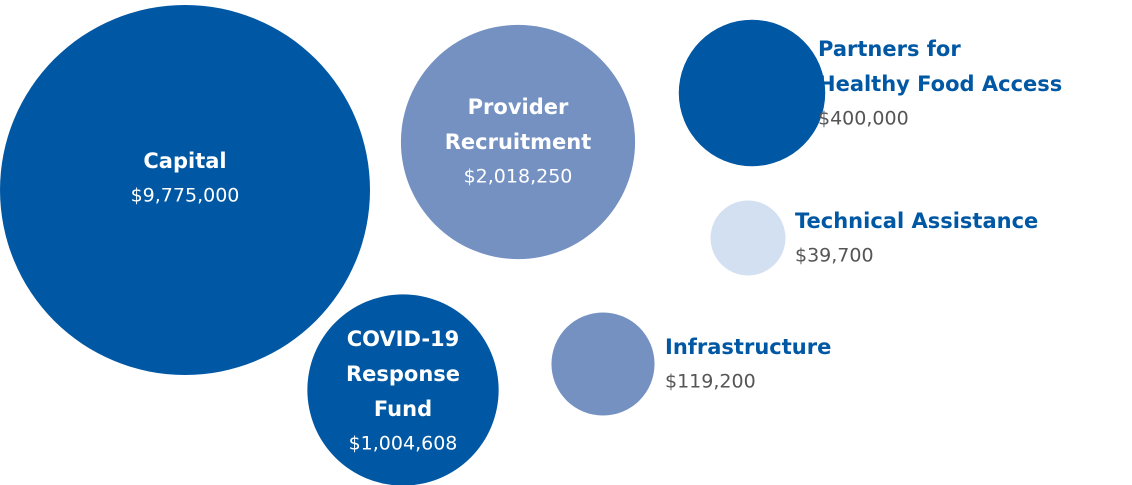 This screenshot has width=1132, height=485. I want to click on bubble-value: $400,000, so click(863, 119).